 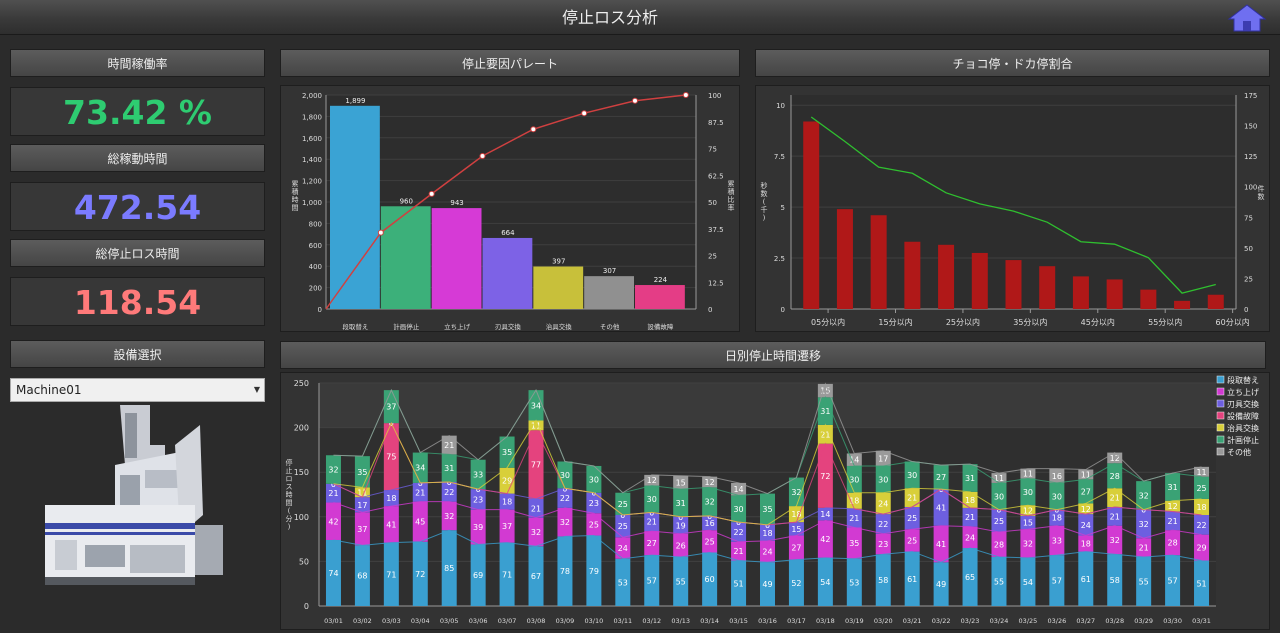 What do you see at coordinates (1201, 472) in the screenshot?
I see `daily-data-label: 11` at bounding box center [1201, 472].